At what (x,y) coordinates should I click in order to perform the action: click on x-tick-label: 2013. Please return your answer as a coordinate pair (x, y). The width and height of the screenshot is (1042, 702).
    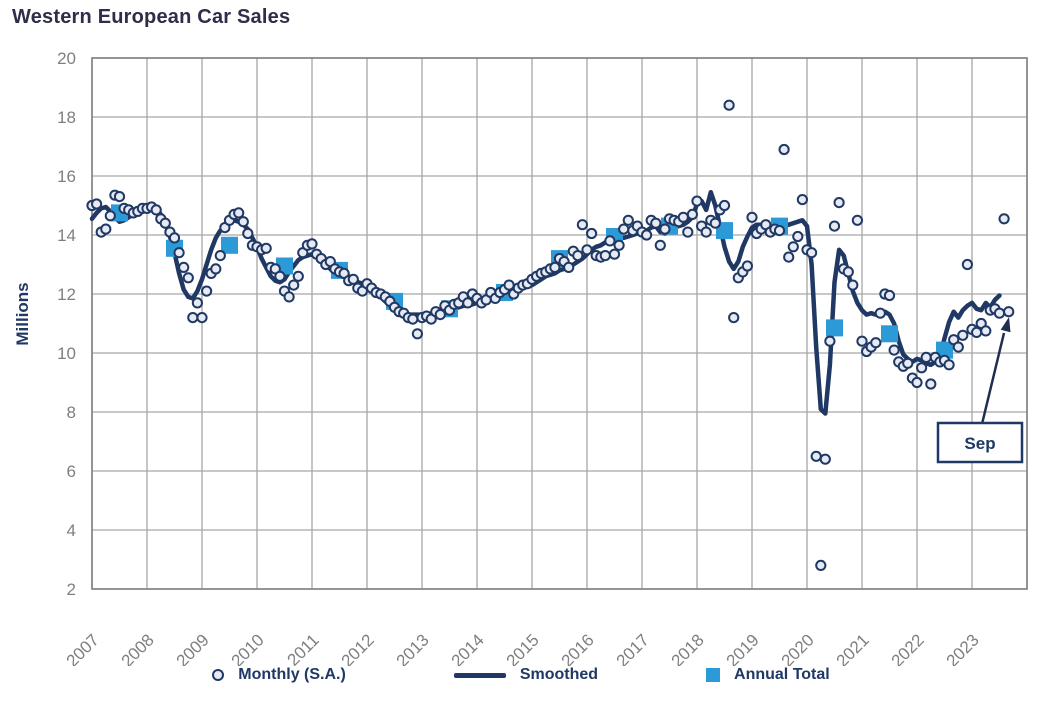
    Looking at the image, I should click on (413, 648).